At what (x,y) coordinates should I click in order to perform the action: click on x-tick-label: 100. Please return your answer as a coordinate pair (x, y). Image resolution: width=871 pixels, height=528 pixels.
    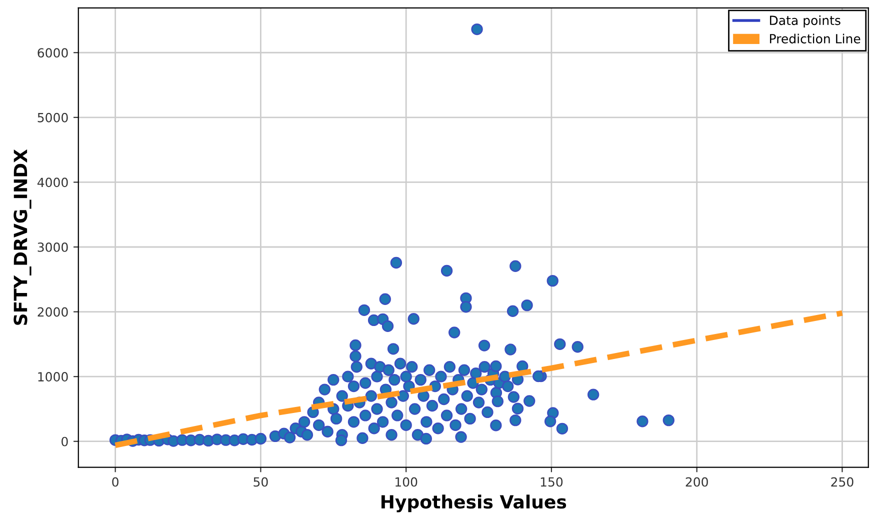
    Looking at the image, I should click on (407, 482).